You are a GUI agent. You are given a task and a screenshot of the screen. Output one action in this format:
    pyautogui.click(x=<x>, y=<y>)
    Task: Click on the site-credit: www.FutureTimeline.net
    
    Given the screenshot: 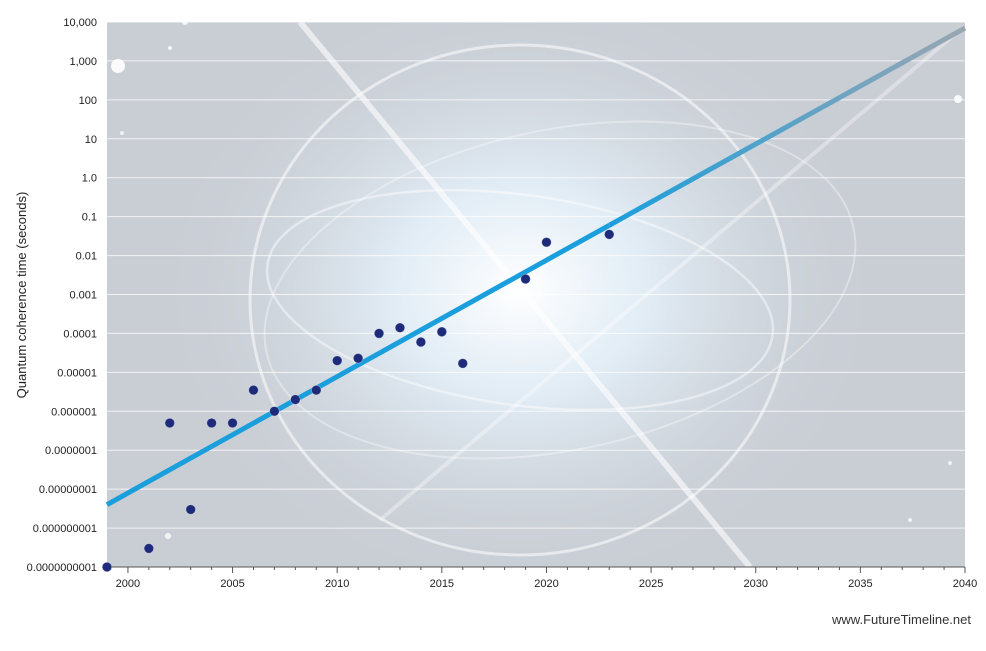 What is the action you would take?
    pyautogui.click(x=901, y=619)
    